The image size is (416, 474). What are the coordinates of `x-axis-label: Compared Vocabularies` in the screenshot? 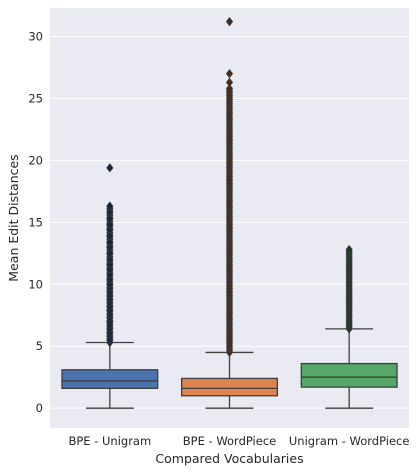 It's located at (229, 458).